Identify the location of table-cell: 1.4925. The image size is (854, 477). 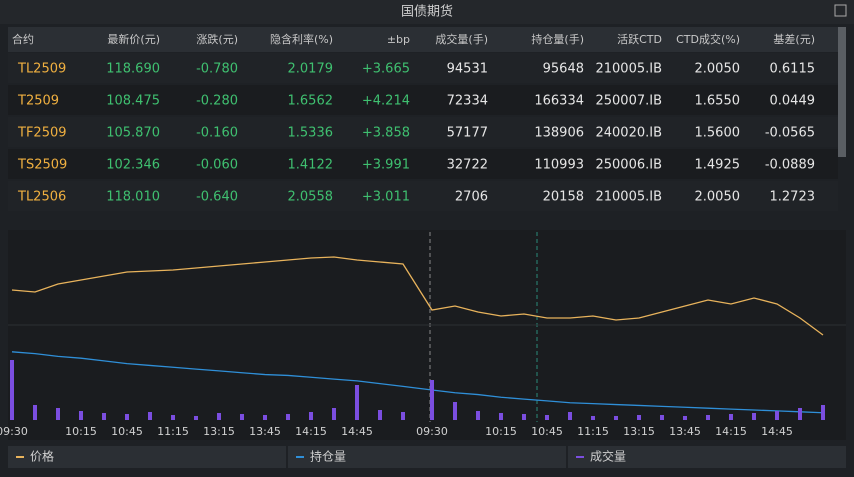
(718, 165).